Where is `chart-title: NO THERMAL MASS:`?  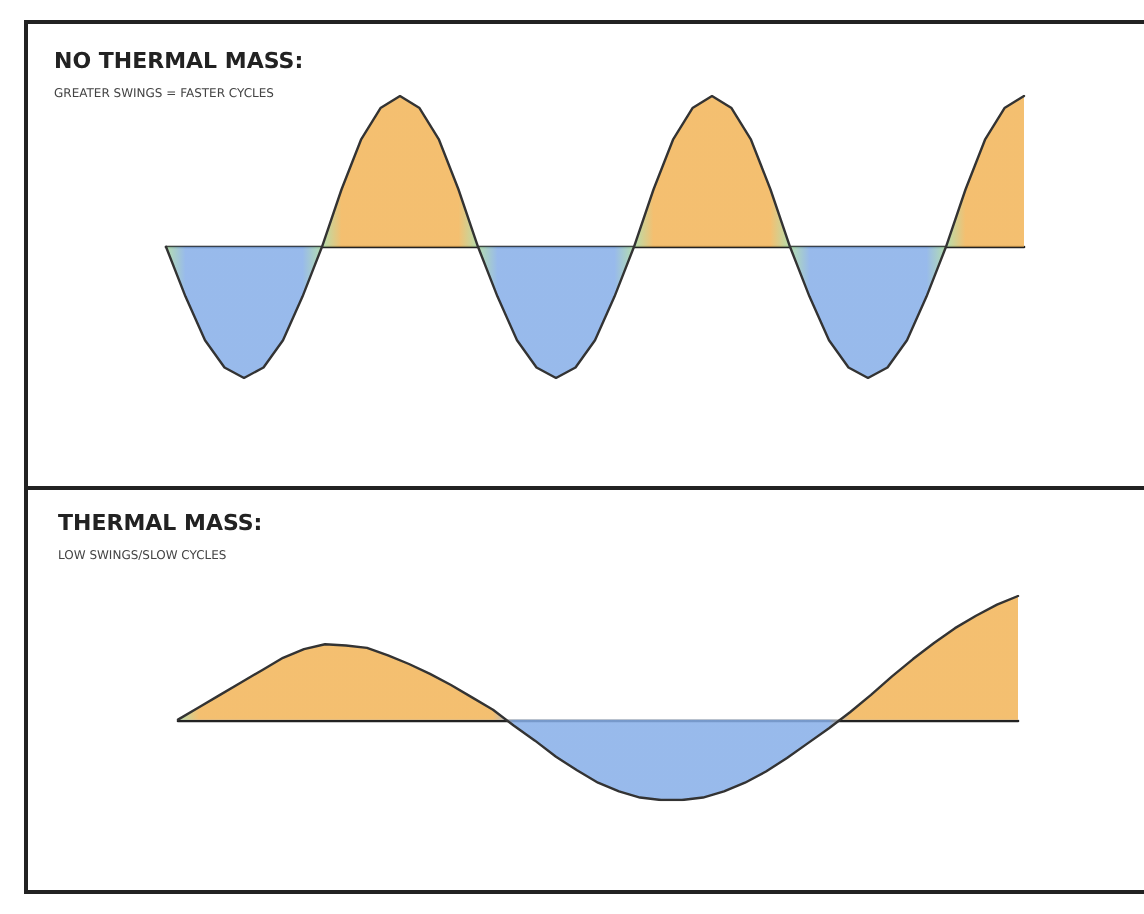 chart-title: NO THERMAL MASS: is located at coordinates (179, 61).